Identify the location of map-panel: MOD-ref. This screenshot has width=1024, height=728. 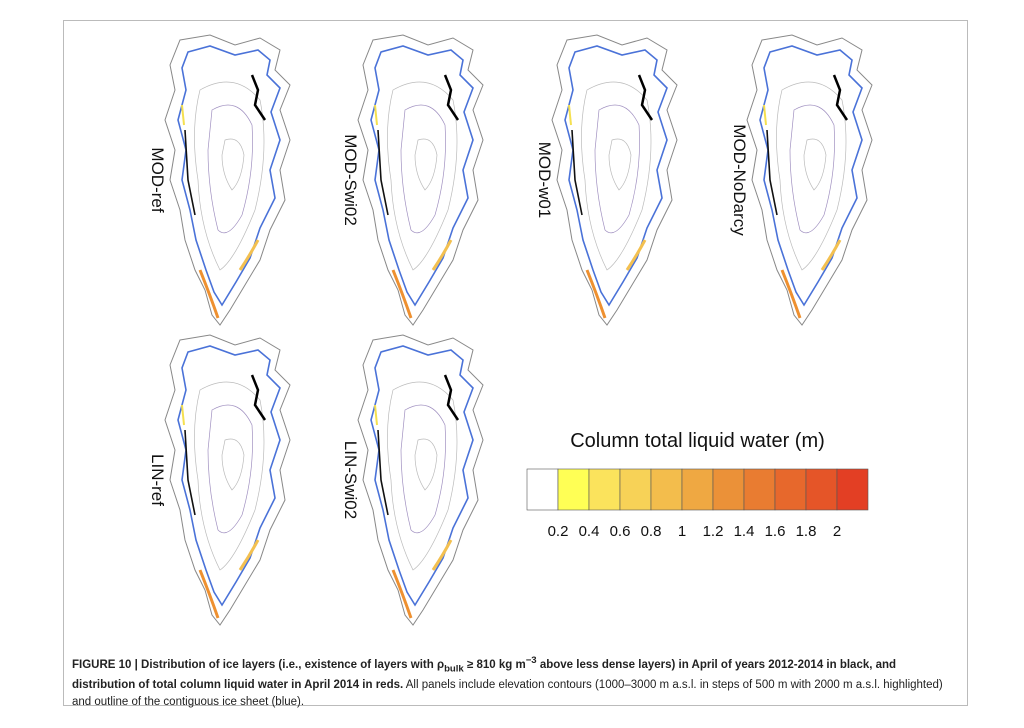
(220, 180).